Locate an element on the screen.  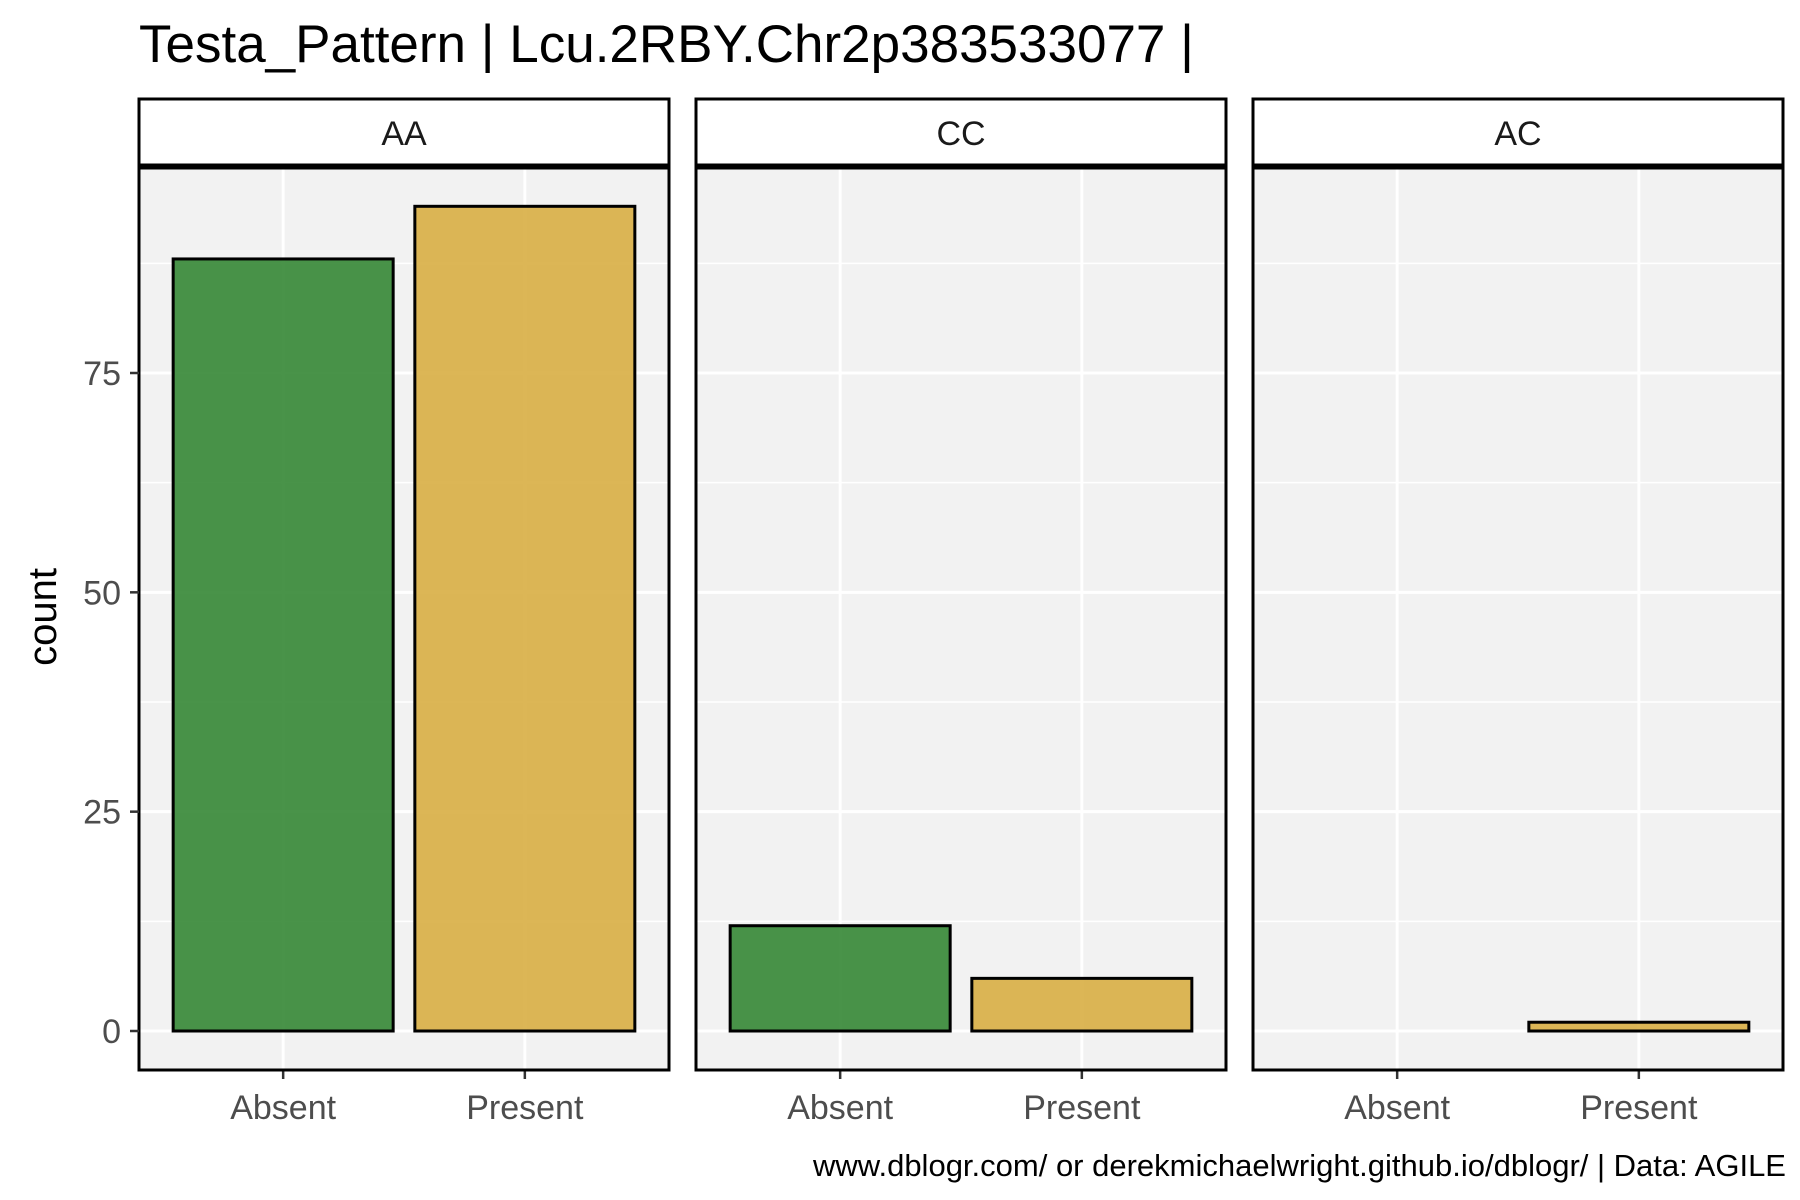
y-axis-title: count is located at coordinates (43, 617).